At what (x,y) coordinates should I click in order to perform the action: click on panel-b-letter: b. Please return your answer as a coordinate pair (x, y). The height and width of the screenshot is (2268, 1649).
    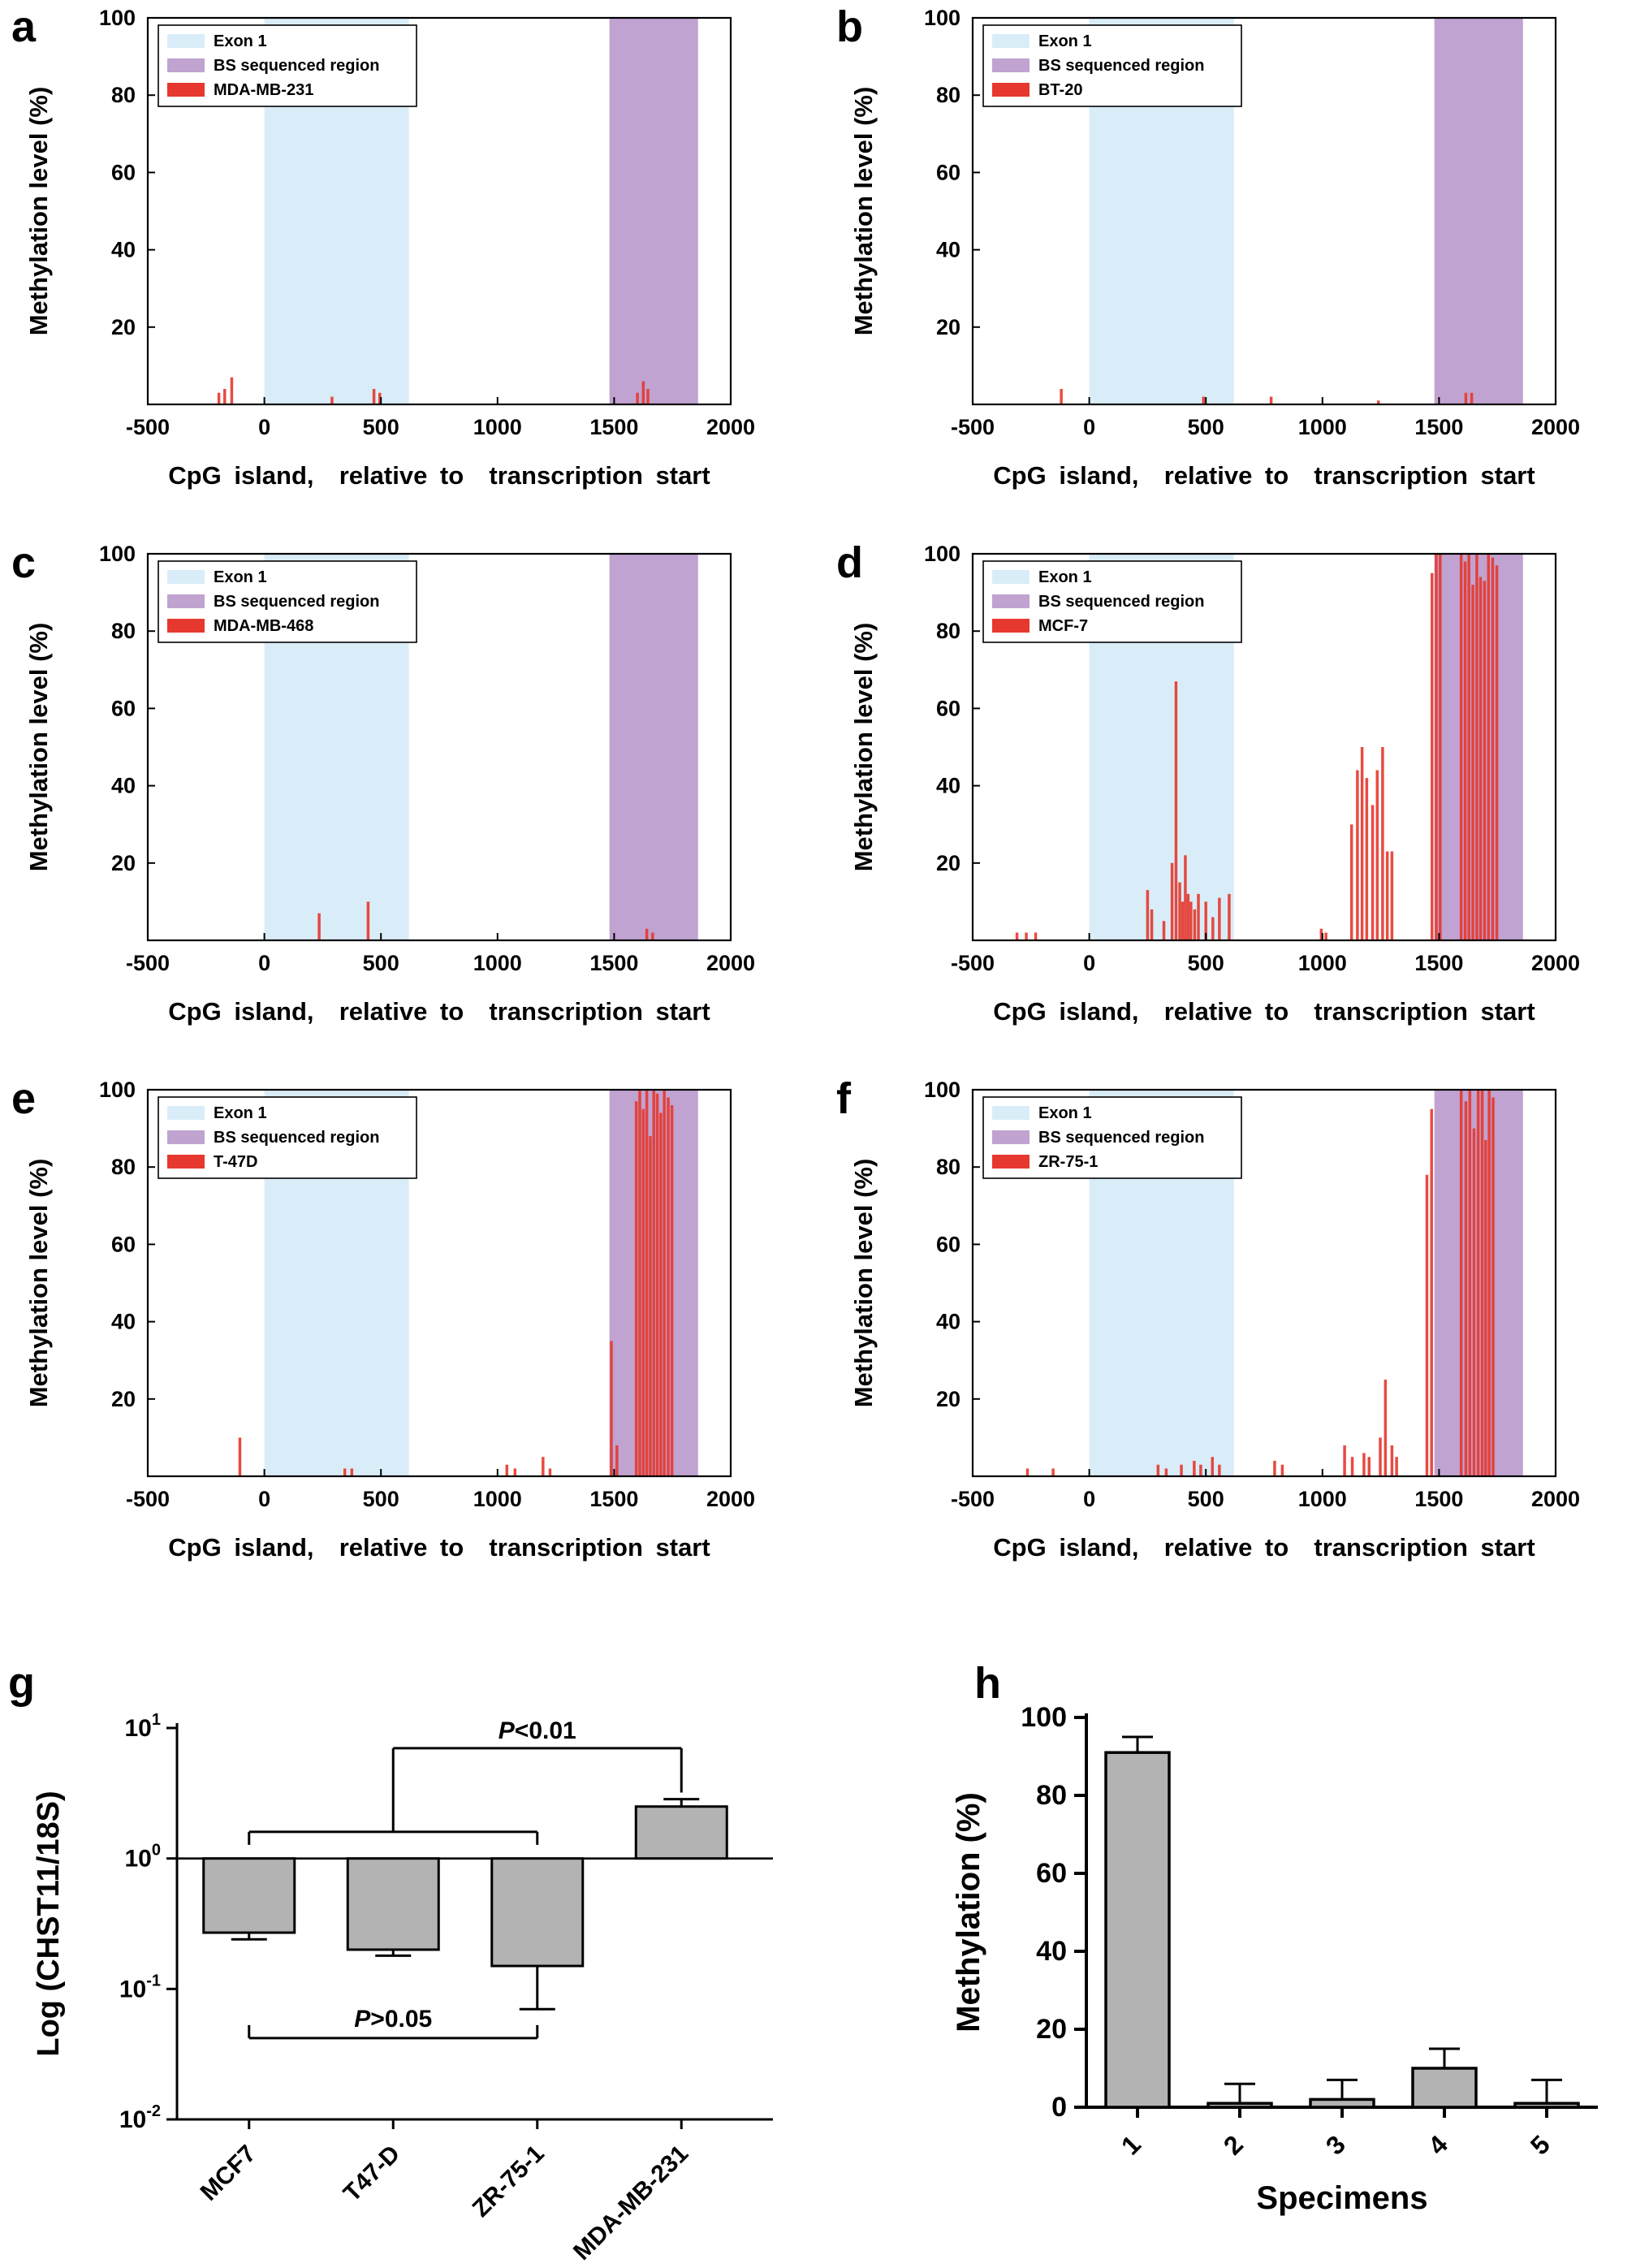
    Looking at the image, I should click on (850, 26).